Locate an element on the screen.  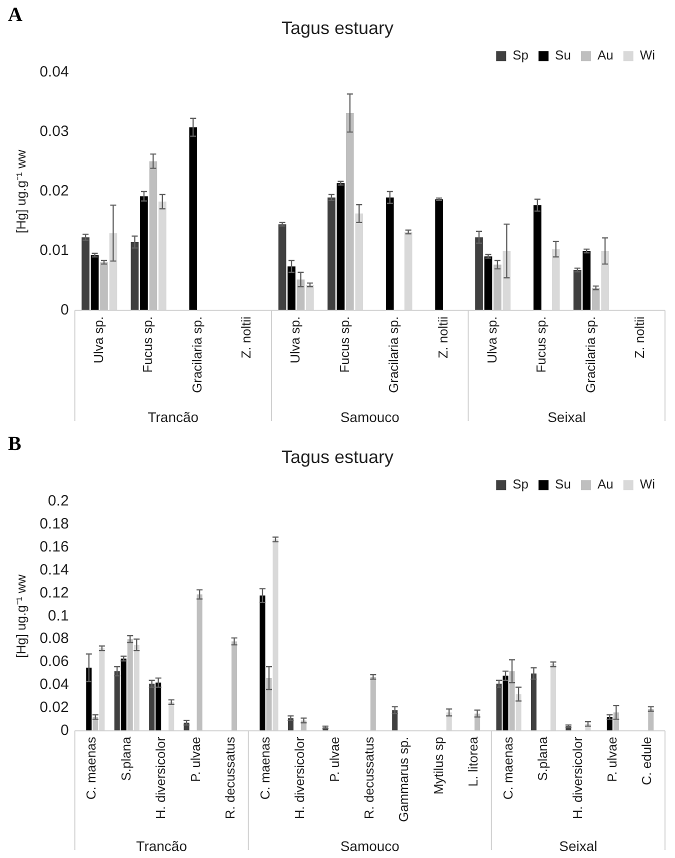
y-tick-label: 0.12 is located at coordinates (54, 593).